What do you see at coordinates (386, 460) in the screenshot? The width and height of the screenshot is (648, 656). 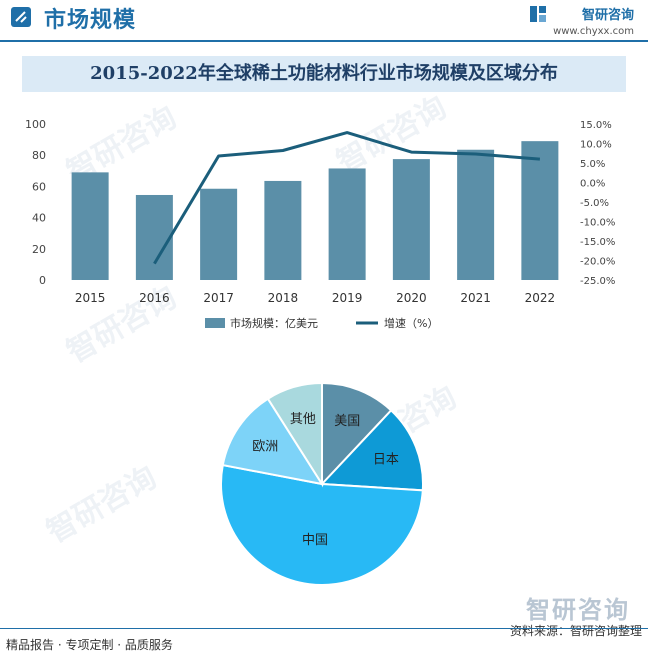 I see `pie-slice-label: 日本` at bounding box center [386, 460].